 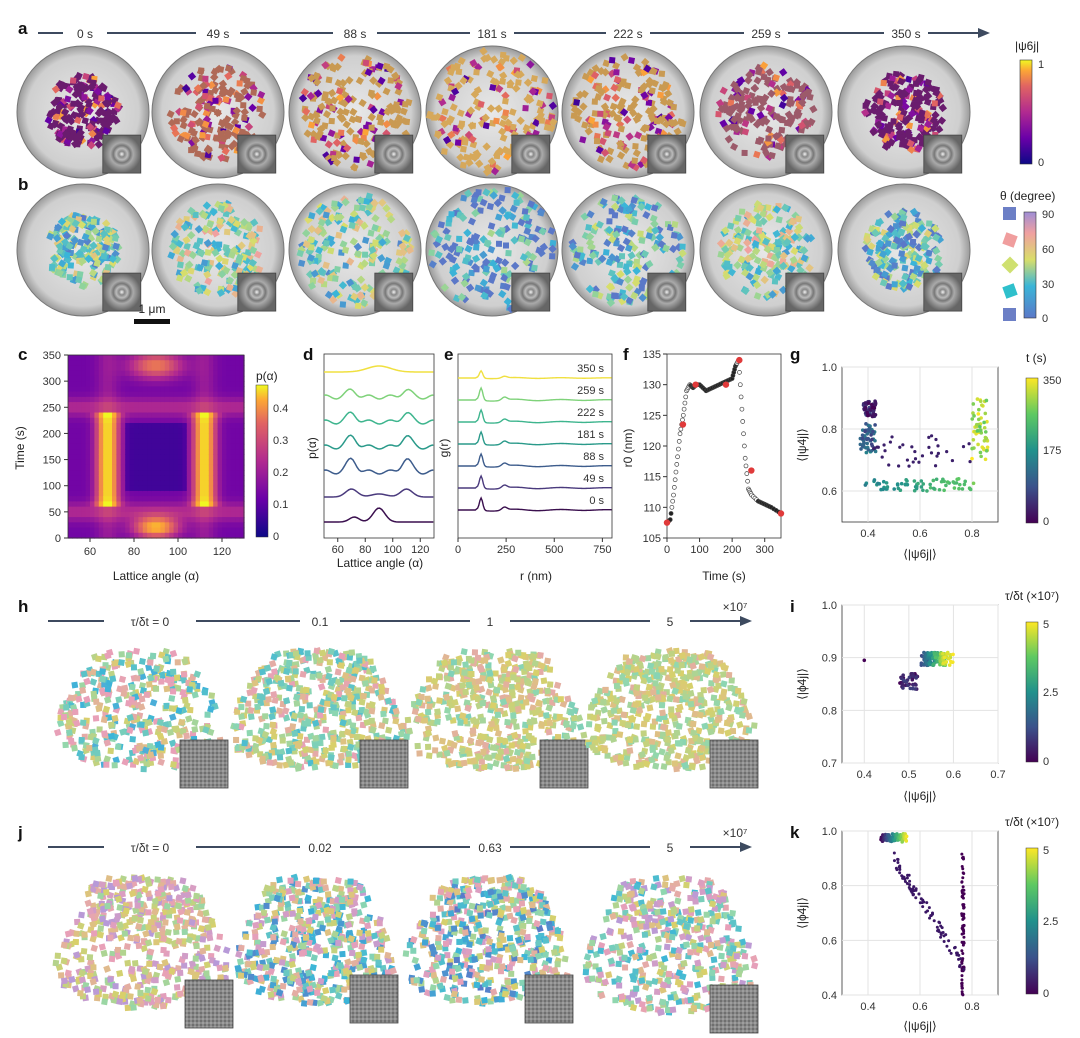 What do you see at coordinates (280, 473) in the screenshot?
I see `c-cbar-tick: 0.2` at bounding box center [280, 473].